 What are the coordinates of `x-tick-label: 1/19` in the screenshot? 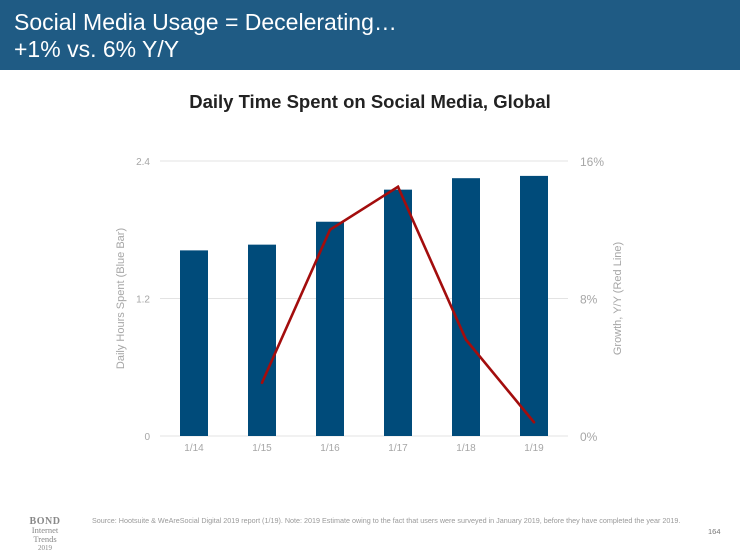 It's located at (534, 448).